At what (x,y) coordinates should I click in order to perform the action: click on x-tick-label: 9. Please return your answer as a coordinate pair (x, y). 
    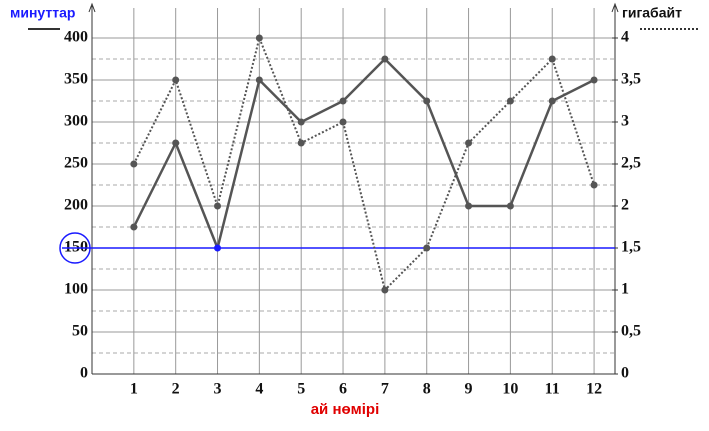
    Looking at the image, I should click on (469, 389).